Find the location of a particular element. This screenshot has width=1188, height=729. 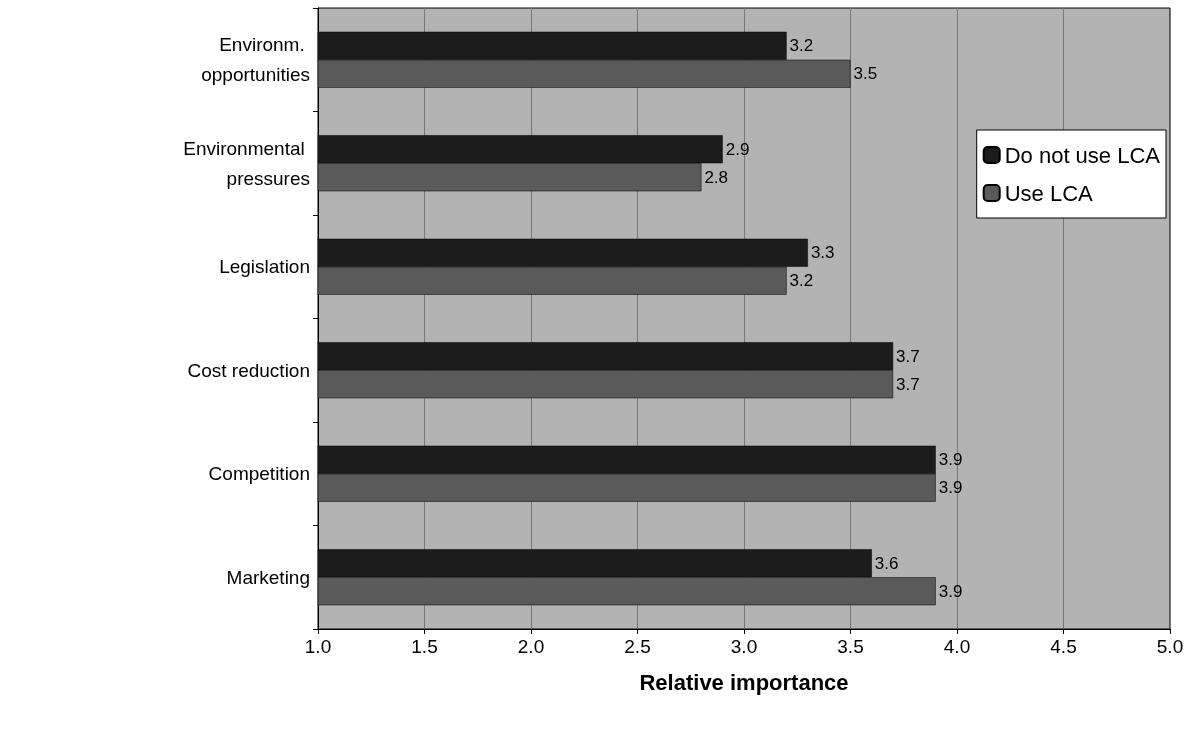

y-tick-label: Marketing is located at coordinates (268, 577).